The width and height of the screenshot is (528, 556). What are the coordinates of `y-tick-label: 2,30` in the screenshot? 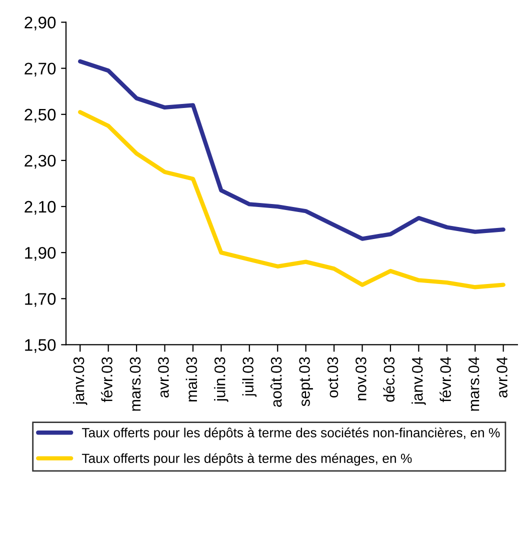 It's located at (40, 161).